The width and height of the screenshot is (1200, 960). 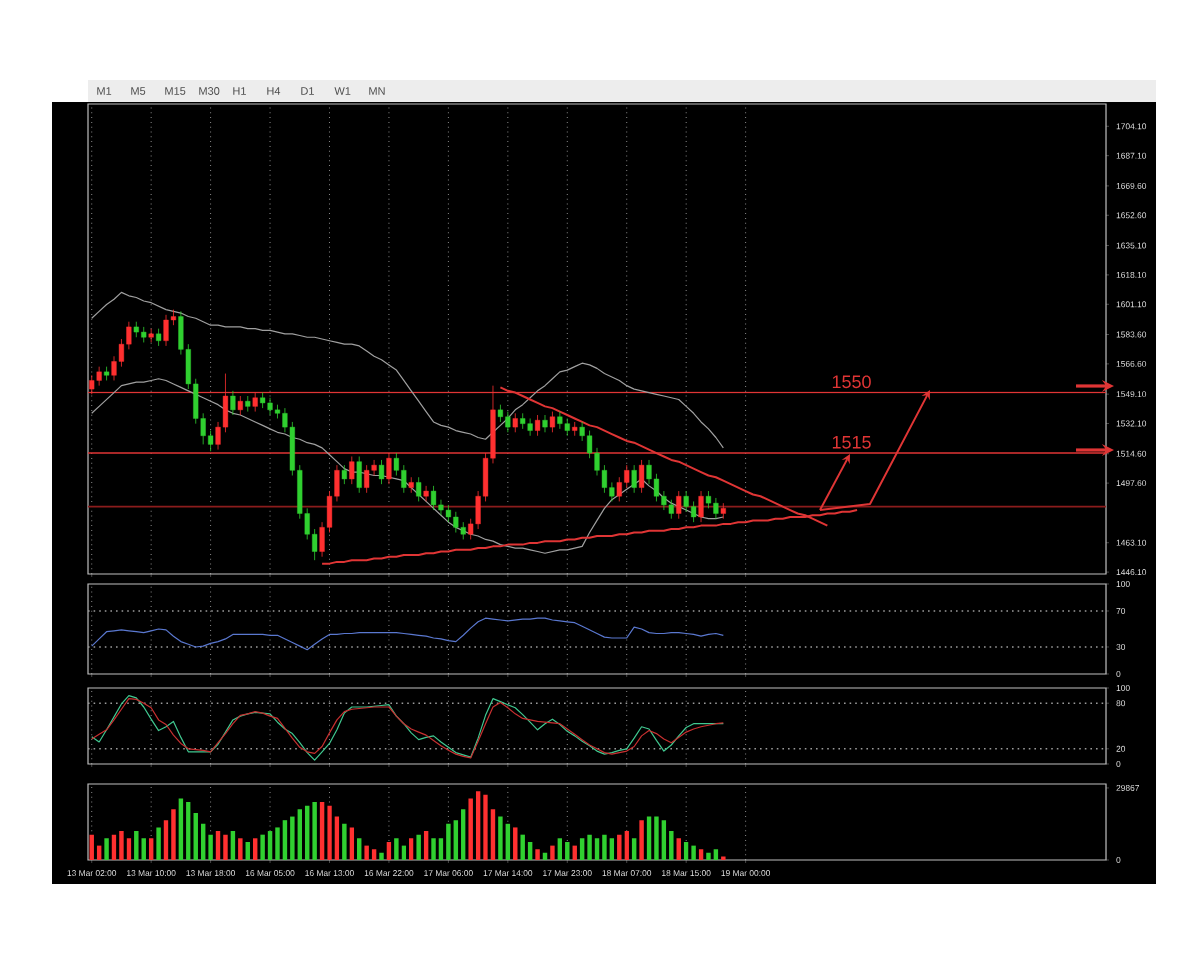 I want to click on ref-line-label: 1550, so click(x=851, y=382).